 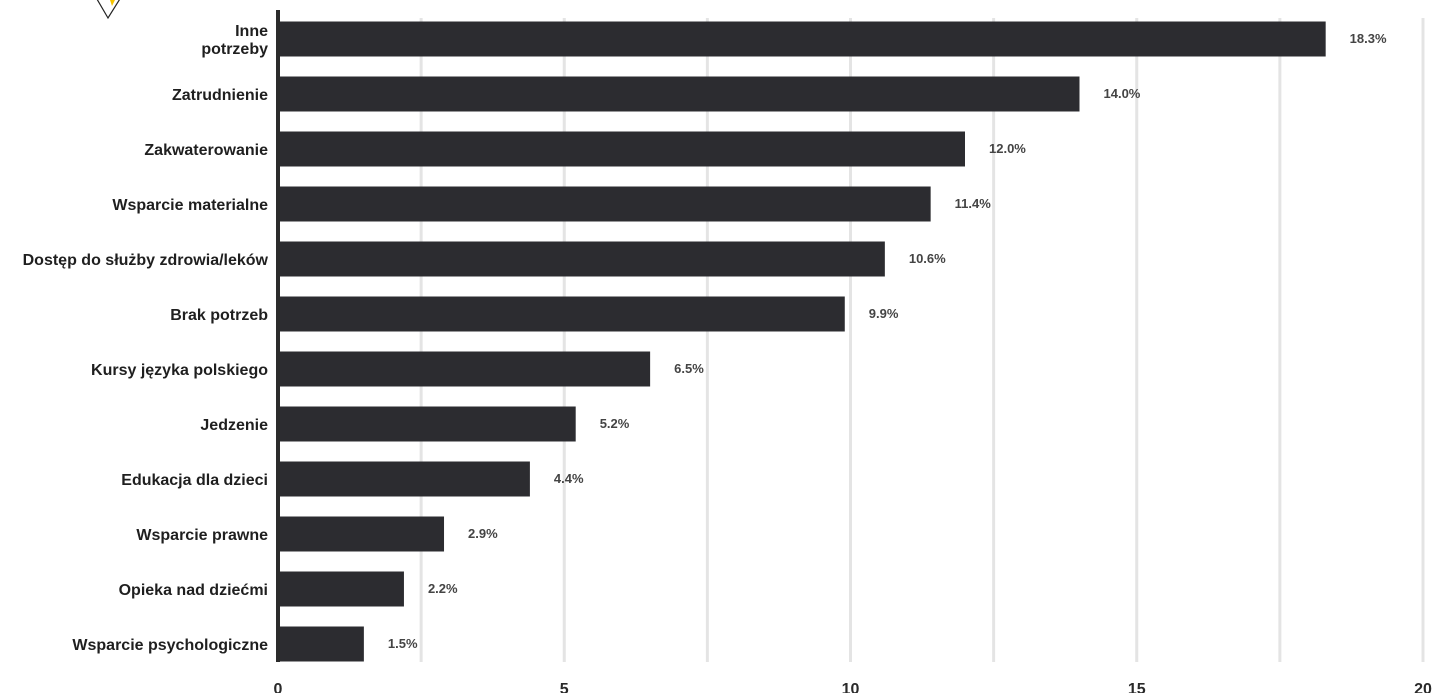 I want to click on bar-value-label: 2.2%, so click(x=443, y=588).